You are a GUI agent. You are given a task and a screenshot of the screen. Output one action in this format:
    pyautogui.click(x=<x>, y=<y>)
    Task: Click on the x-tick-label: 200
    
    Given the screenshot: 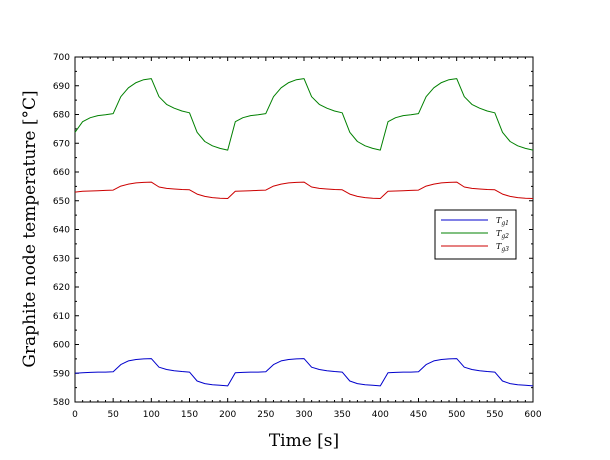 What is the action you would take?
    pyautogui.click(x=227, y=415)
    